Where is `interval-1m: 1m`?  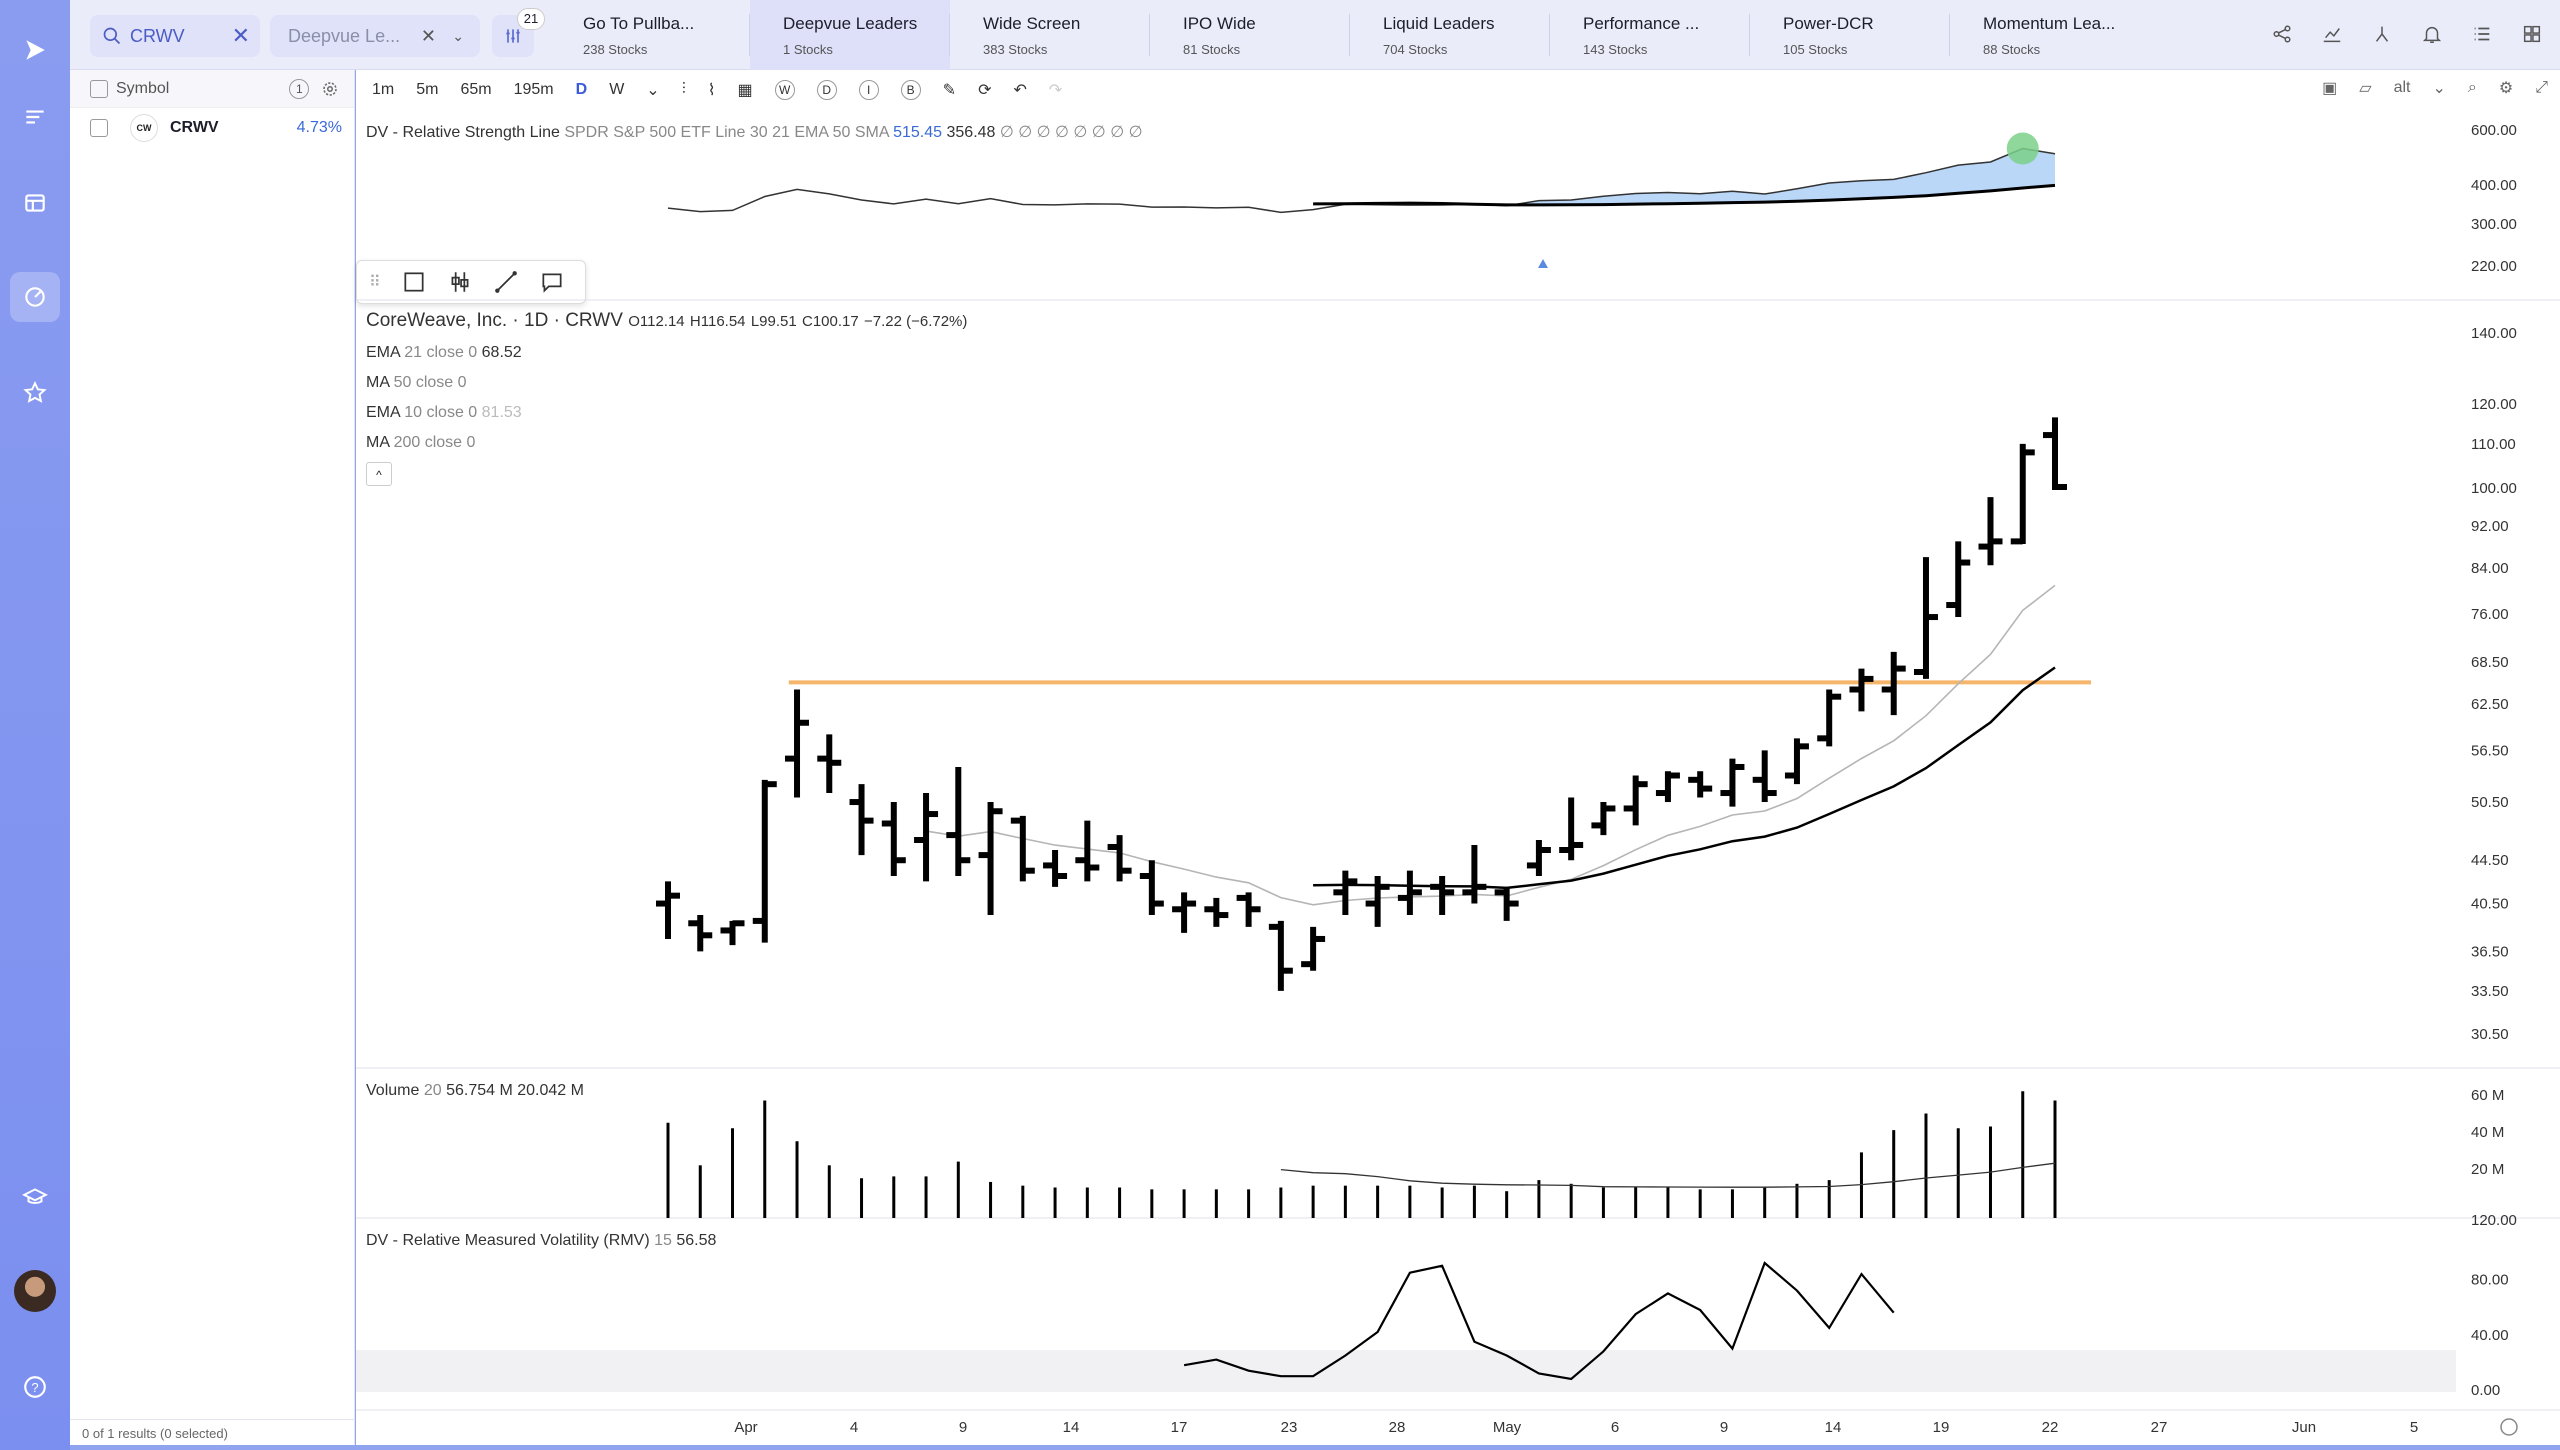 interval-1m: 1m is located at coordinates (383, 89).